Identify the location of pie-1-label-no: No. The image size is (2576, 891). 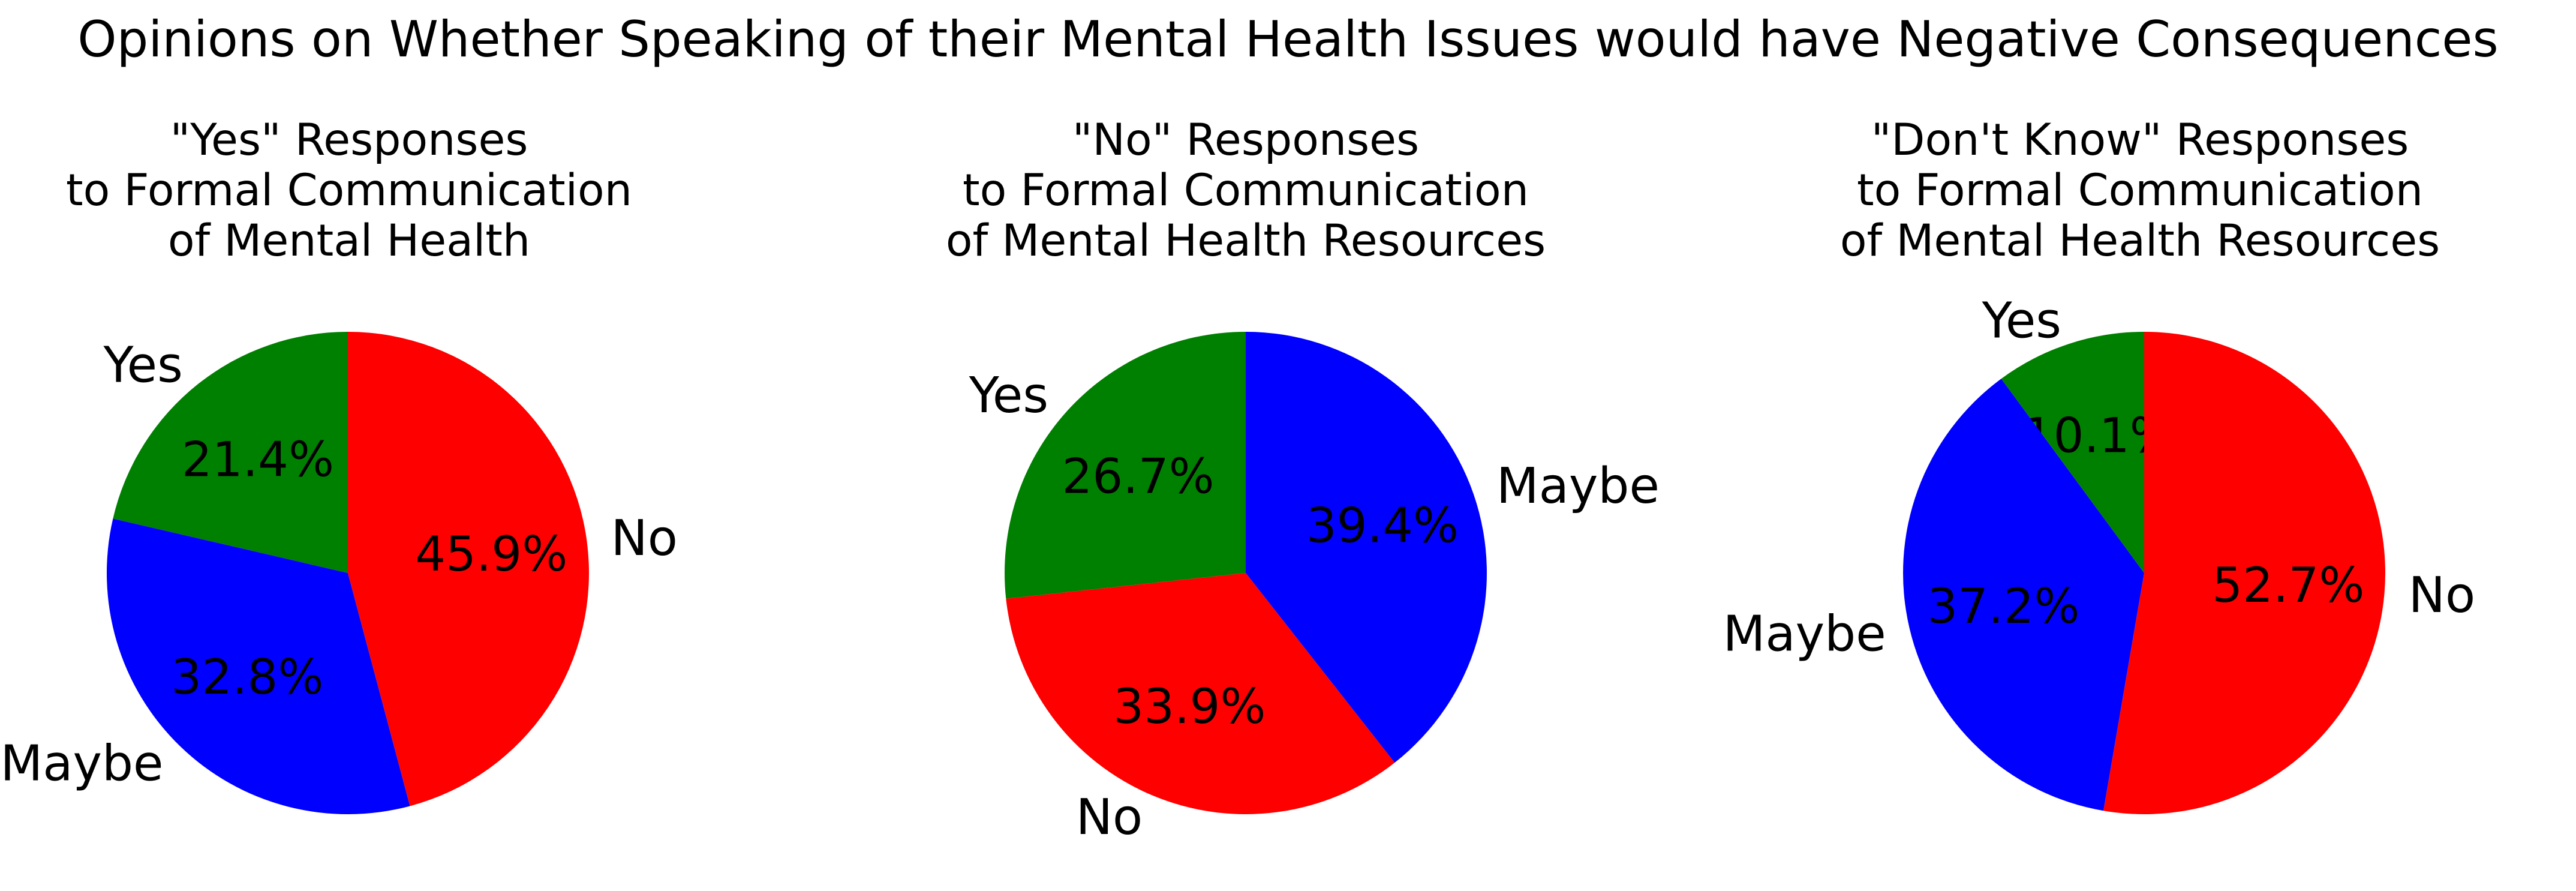
(645, 538).